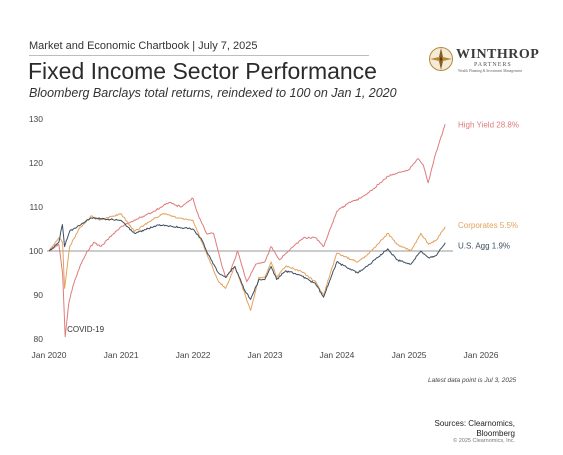 This screenshot has width=563, height=455. Describe the element at coordinates (36, 251) in the screenshot. I see `y-tick-label: 100` at that location.